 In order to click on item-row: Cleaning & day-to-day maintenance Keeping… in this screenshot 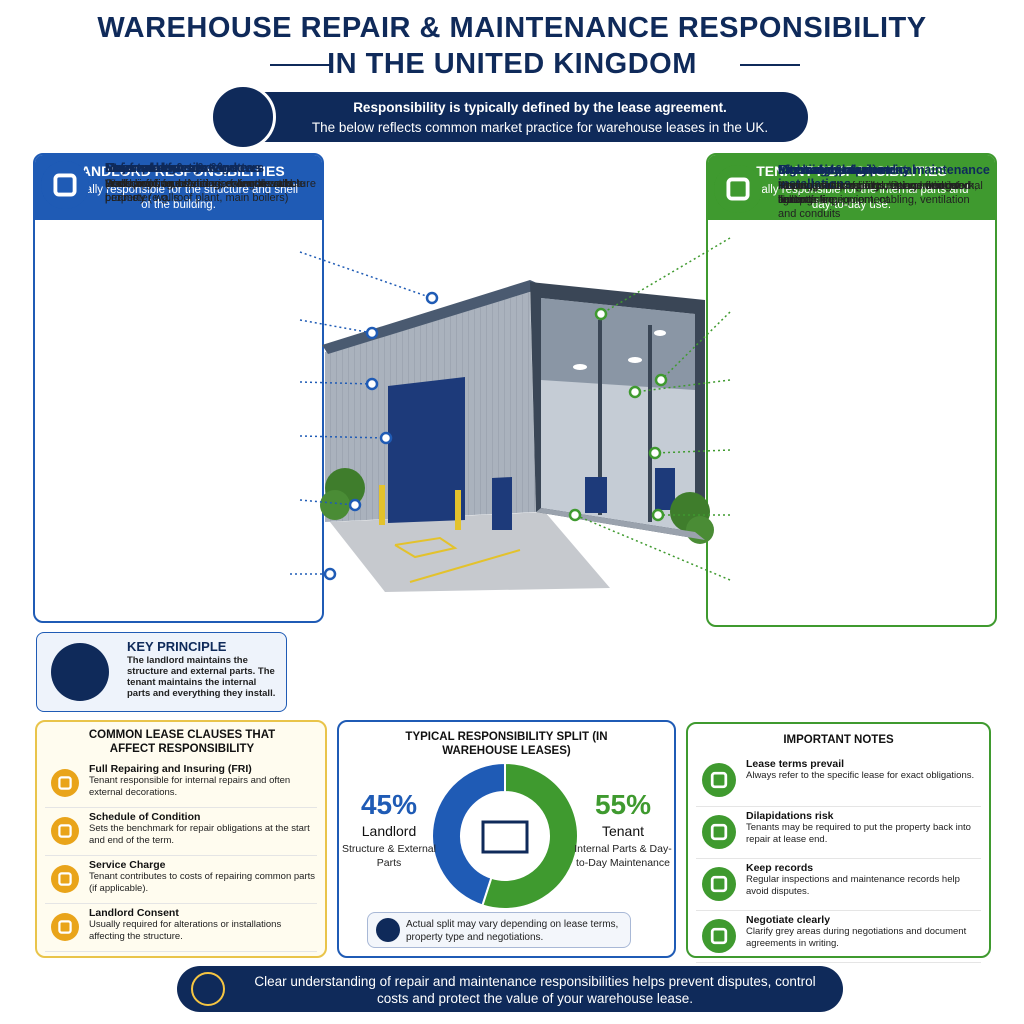, I will do `click(851, 392)`.